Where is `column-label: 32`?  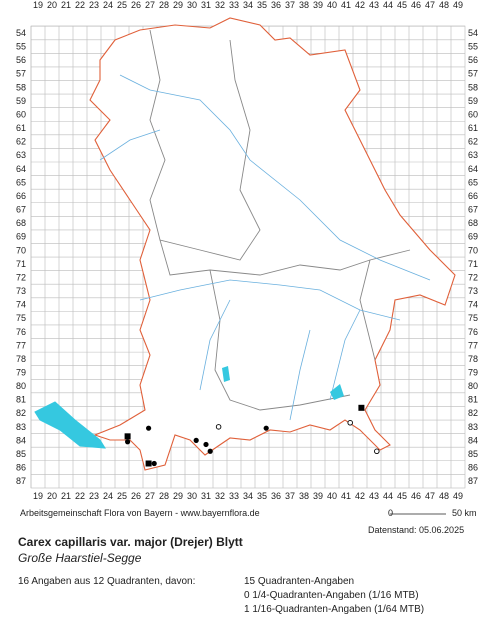 column-label: 32 is located at coordinates (220, 496).